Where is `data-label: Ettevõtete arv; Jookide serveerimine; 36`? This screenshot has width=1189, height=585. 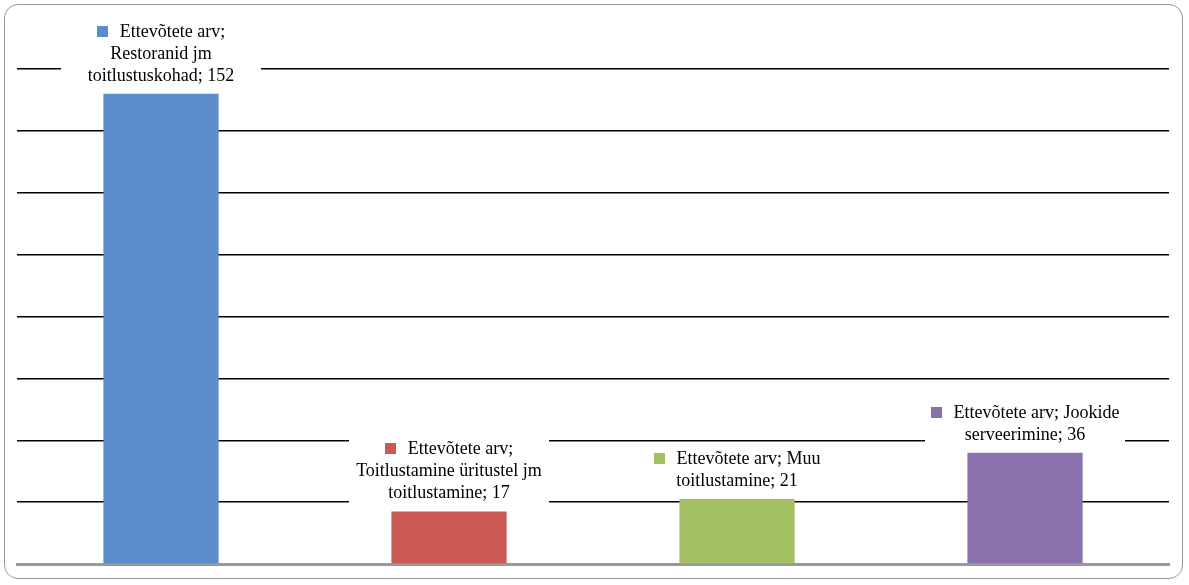
data-label: Ettevõtete arv; Jookide serveerimine; 36 is located at coordinates (1025, 422).